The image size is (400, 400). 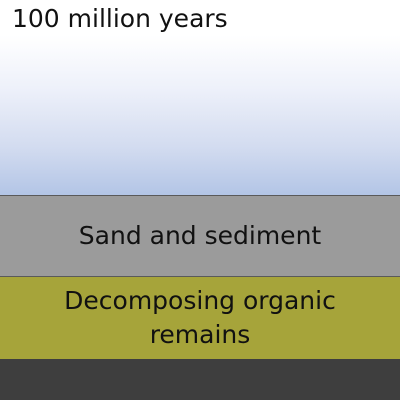 What do you see at coordinates (120, 18) in the screenshot?
I see `timeline-label: 100 million years` at bounding box center [120, 18].